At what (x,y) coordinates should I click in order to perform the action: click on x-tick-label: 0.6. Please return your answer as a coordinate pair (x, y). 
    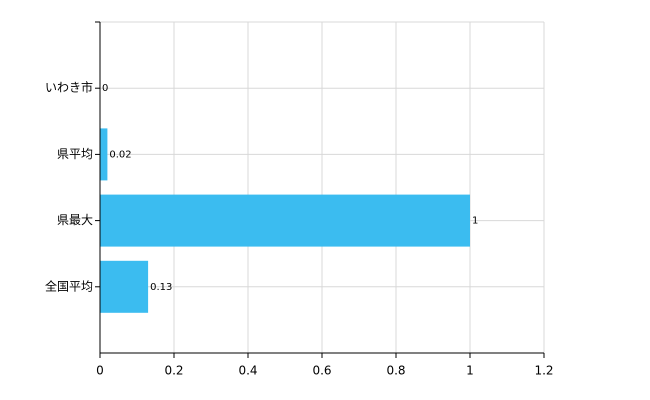
    Looking at the image, I should click on (321, 371).